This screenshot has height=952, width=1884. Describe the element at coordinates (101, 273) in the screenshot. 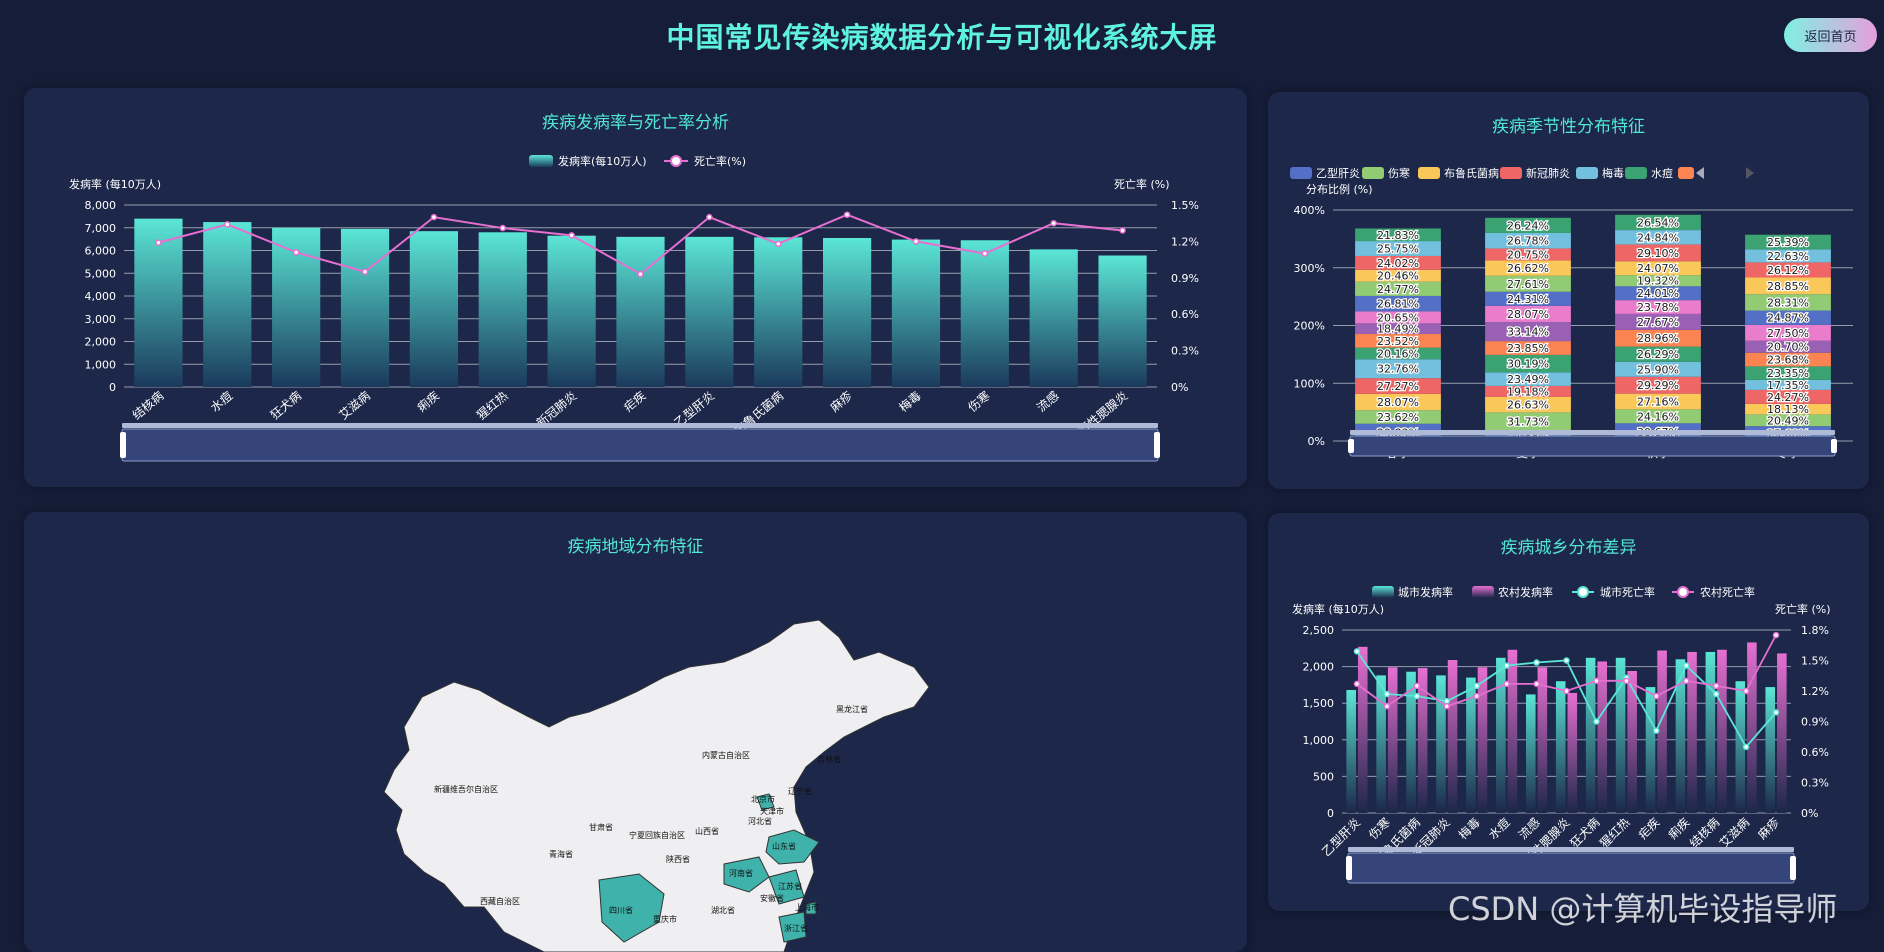

I see `y-tick-label: 5,000` at that location.